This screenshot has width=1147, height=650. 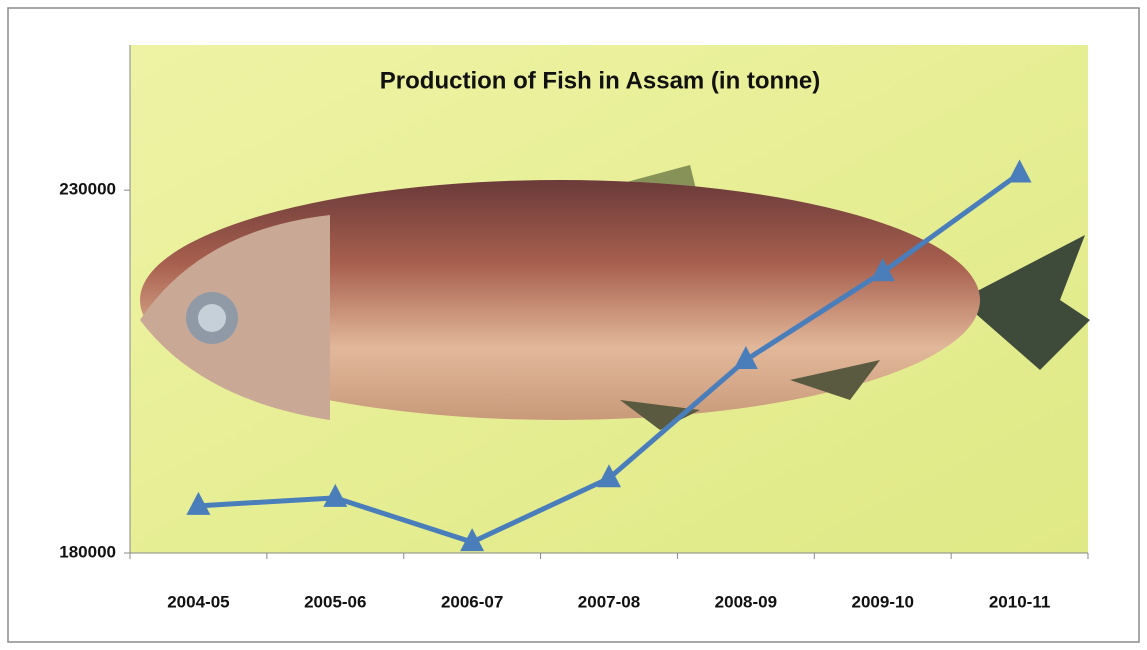 I want to click on y-tick-label: 180000, so click(x=87, y=551).